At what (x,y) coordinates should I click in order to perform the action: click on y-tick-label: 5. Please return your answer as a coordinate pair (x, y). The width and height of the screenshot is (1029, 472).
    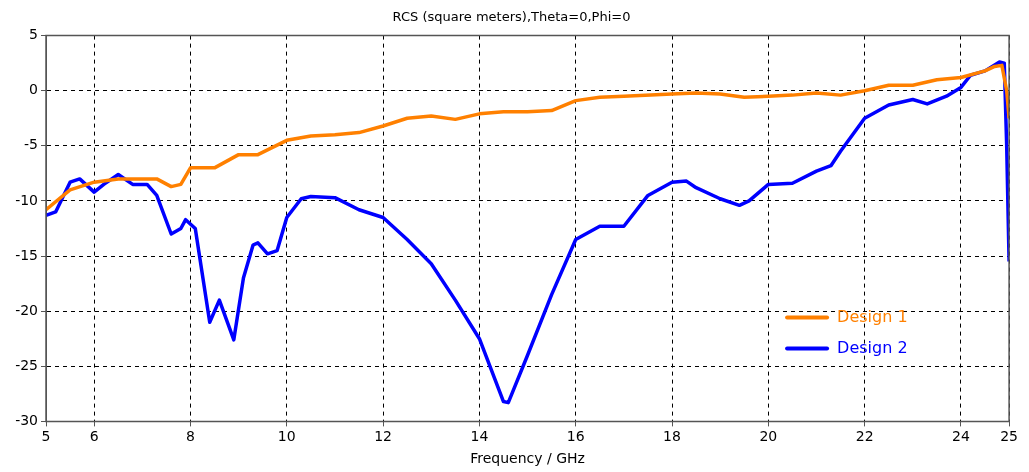
    Looking at the image, I should click on (33, 34).